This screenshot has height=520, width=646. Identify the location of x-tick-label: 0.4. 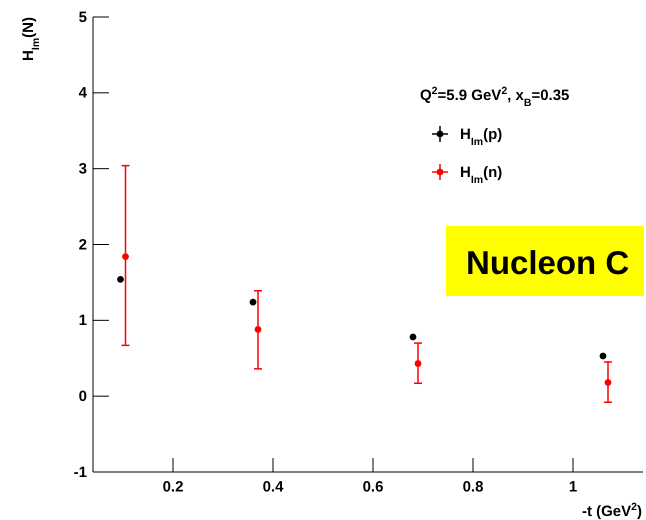
(273, 487).